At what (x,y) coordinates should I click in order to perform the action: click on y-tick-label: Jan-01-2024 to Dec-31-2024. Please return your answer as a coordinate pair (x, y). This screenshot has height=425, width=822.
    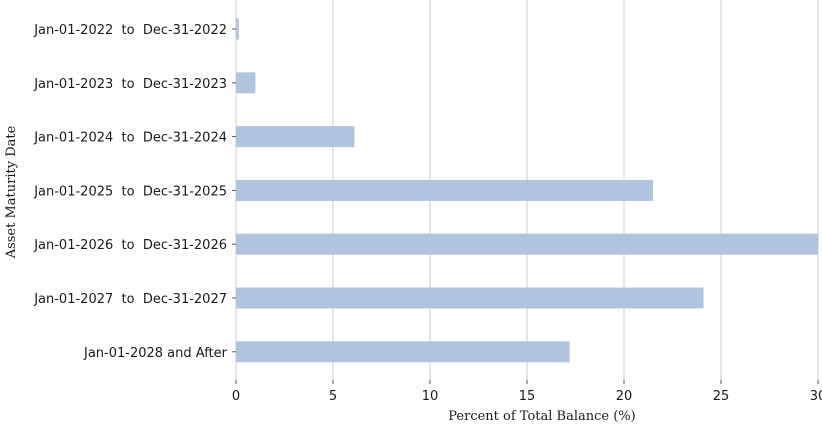
    Looking at the image, I should click on (130, 138).